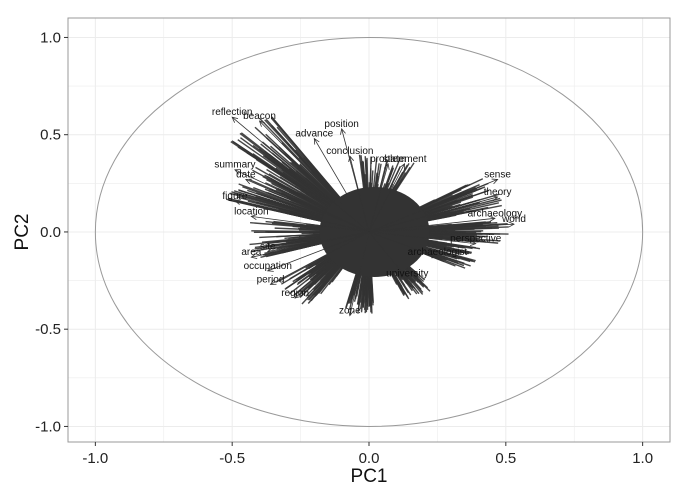 This screenshot has height=495, width=690. I want to click on vector-label: sense, so click(497, 174).